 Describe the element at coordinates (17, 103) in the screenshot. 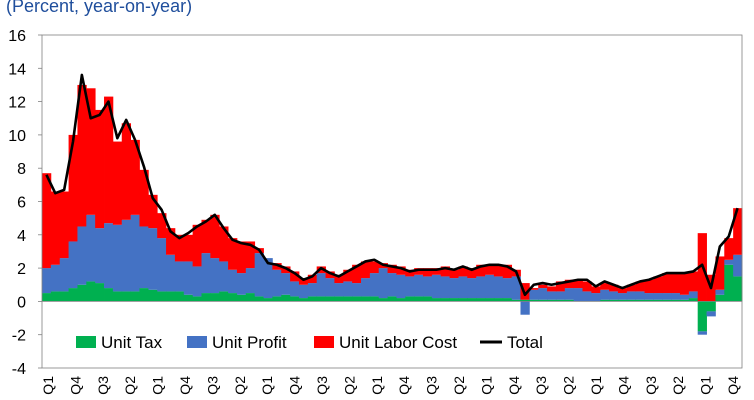

I see `y-tick-label: 12` at that location.